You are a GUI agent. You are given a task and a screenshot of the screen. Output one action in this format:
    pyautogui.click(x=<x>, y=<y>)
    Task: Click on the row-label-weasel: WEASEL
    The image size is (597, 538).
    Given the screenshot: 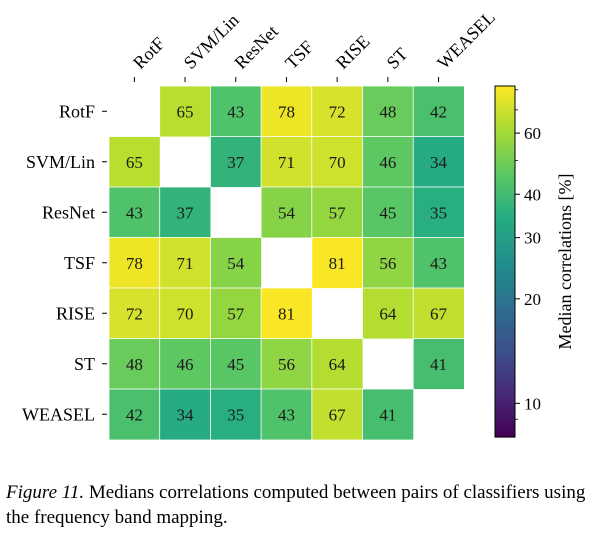 What is the action you would take?
    pyautogui.click(x=58, y=414)
    